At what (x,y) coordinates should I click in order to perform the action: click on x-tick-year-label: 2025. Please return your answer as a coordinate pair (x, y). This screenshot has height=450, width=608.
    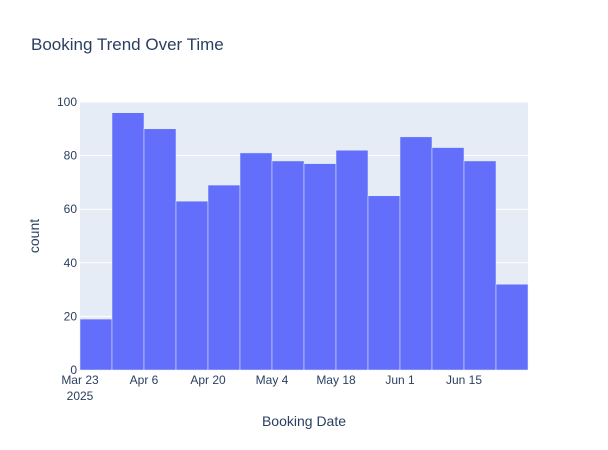
    Looking at the image, I should click on (80, 396).